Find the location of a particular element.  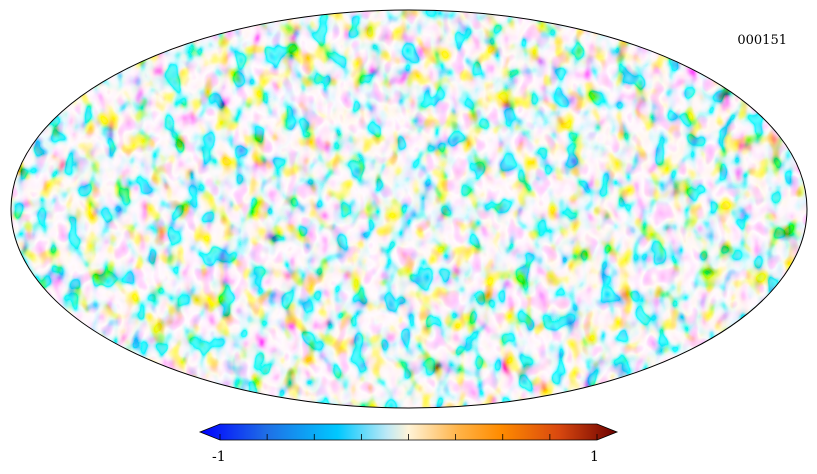

colorbar-ticks is located at coordinates (408, 437).